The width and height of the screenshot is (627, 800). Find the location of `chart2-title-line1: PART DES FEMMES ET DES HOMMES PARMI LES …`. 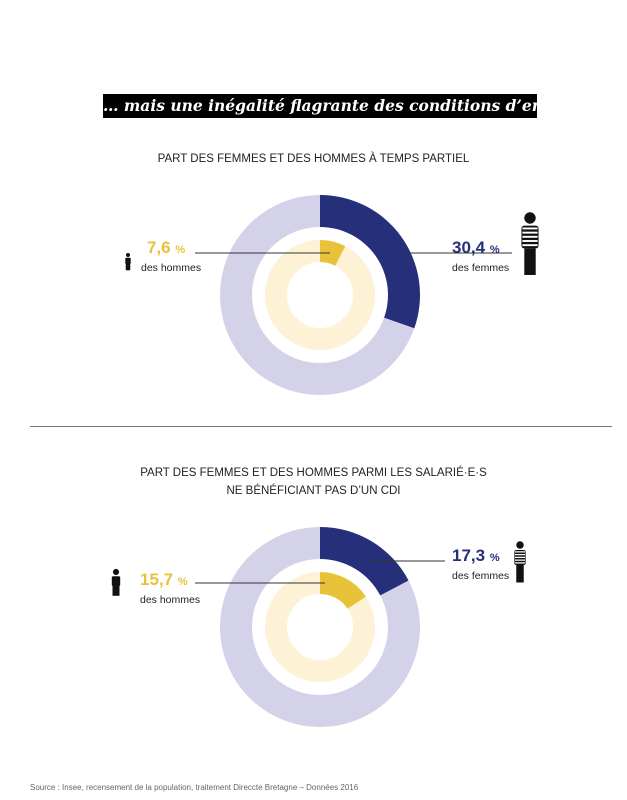

chart2-title-line1: PART DES FEMMES ET DES HOMMES PARMI LES … is located at coordinates (313, 473).